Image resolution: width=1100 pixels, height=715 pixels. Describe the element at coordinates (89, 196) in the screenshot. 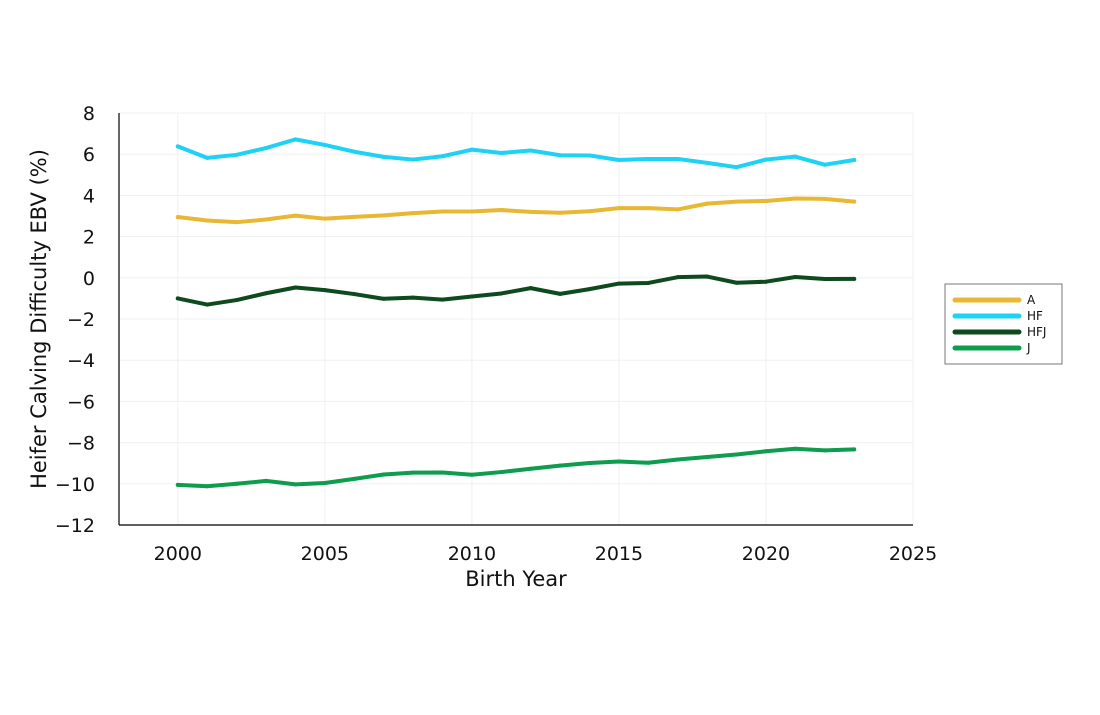

I see `y-tick-label: 4` at that location.